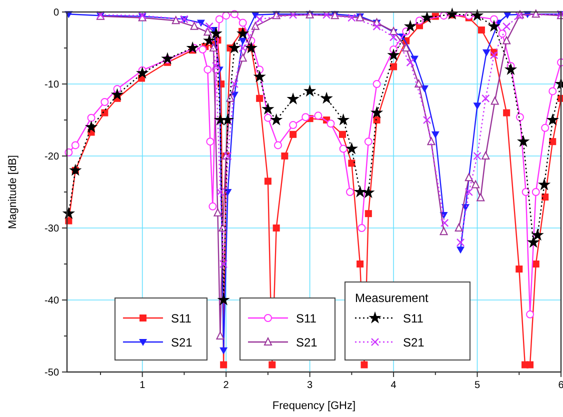  What do you see at coordinates (393, 385) in the screenshot?
I see `x-tick-label: 4` at bounding box center [393, 385].